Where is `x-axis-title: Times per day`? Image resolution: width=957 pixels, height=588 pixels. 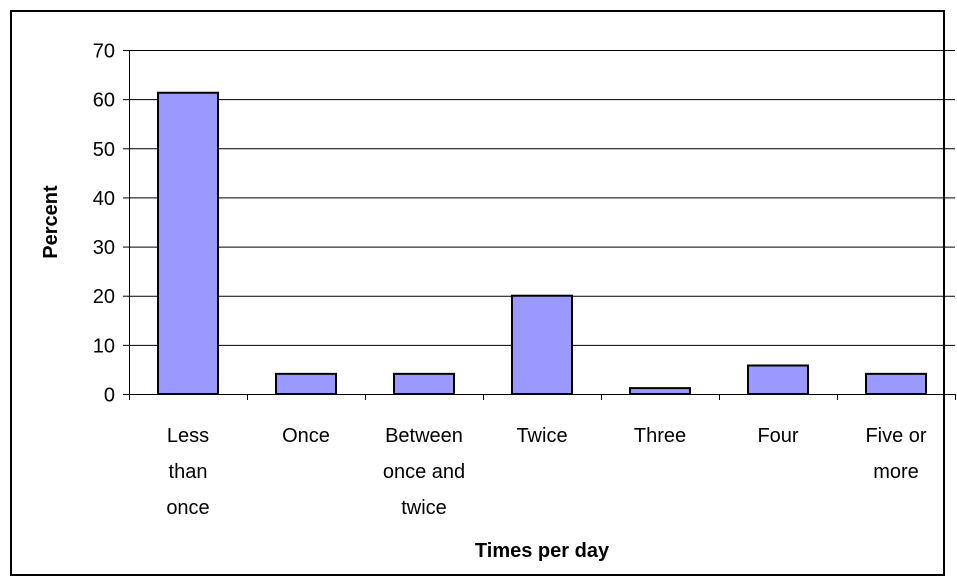
x-axis-title: Times per day is located at coordinates (542, 551).